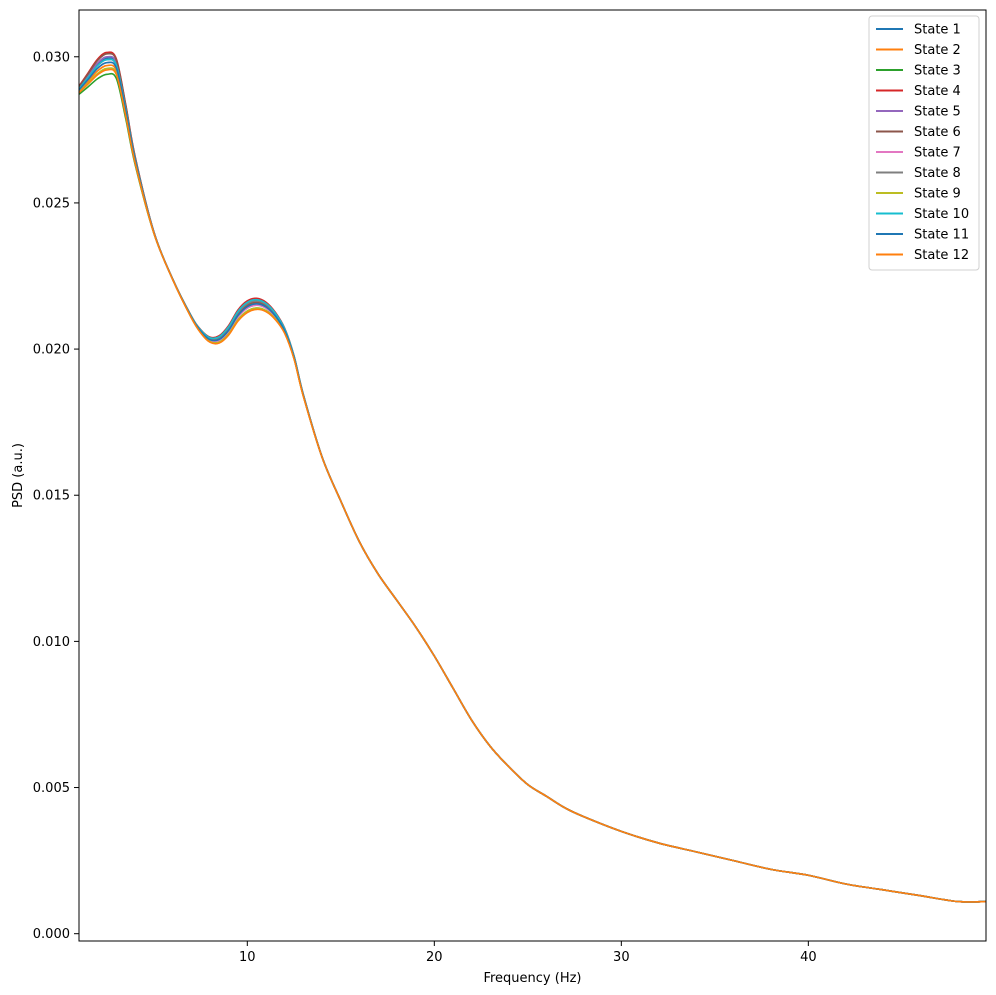 This screenshot has width=996, height=995. What do you see at coordinates (51, 57) in the screenshot?
I see `y-tick-label: 0.030` at bounding box center [51, 57].